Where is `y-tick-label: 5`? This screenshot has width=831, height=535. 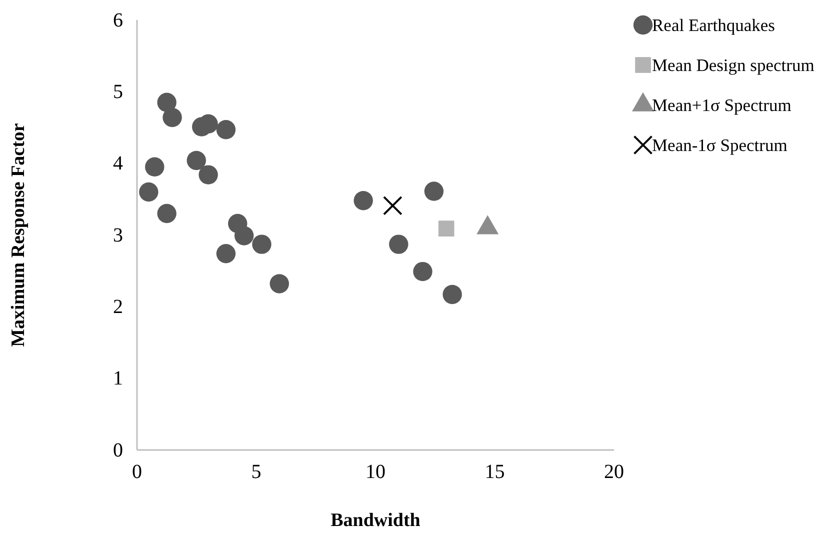 y-tick-label: 5 is located at coordinates (118, 92).